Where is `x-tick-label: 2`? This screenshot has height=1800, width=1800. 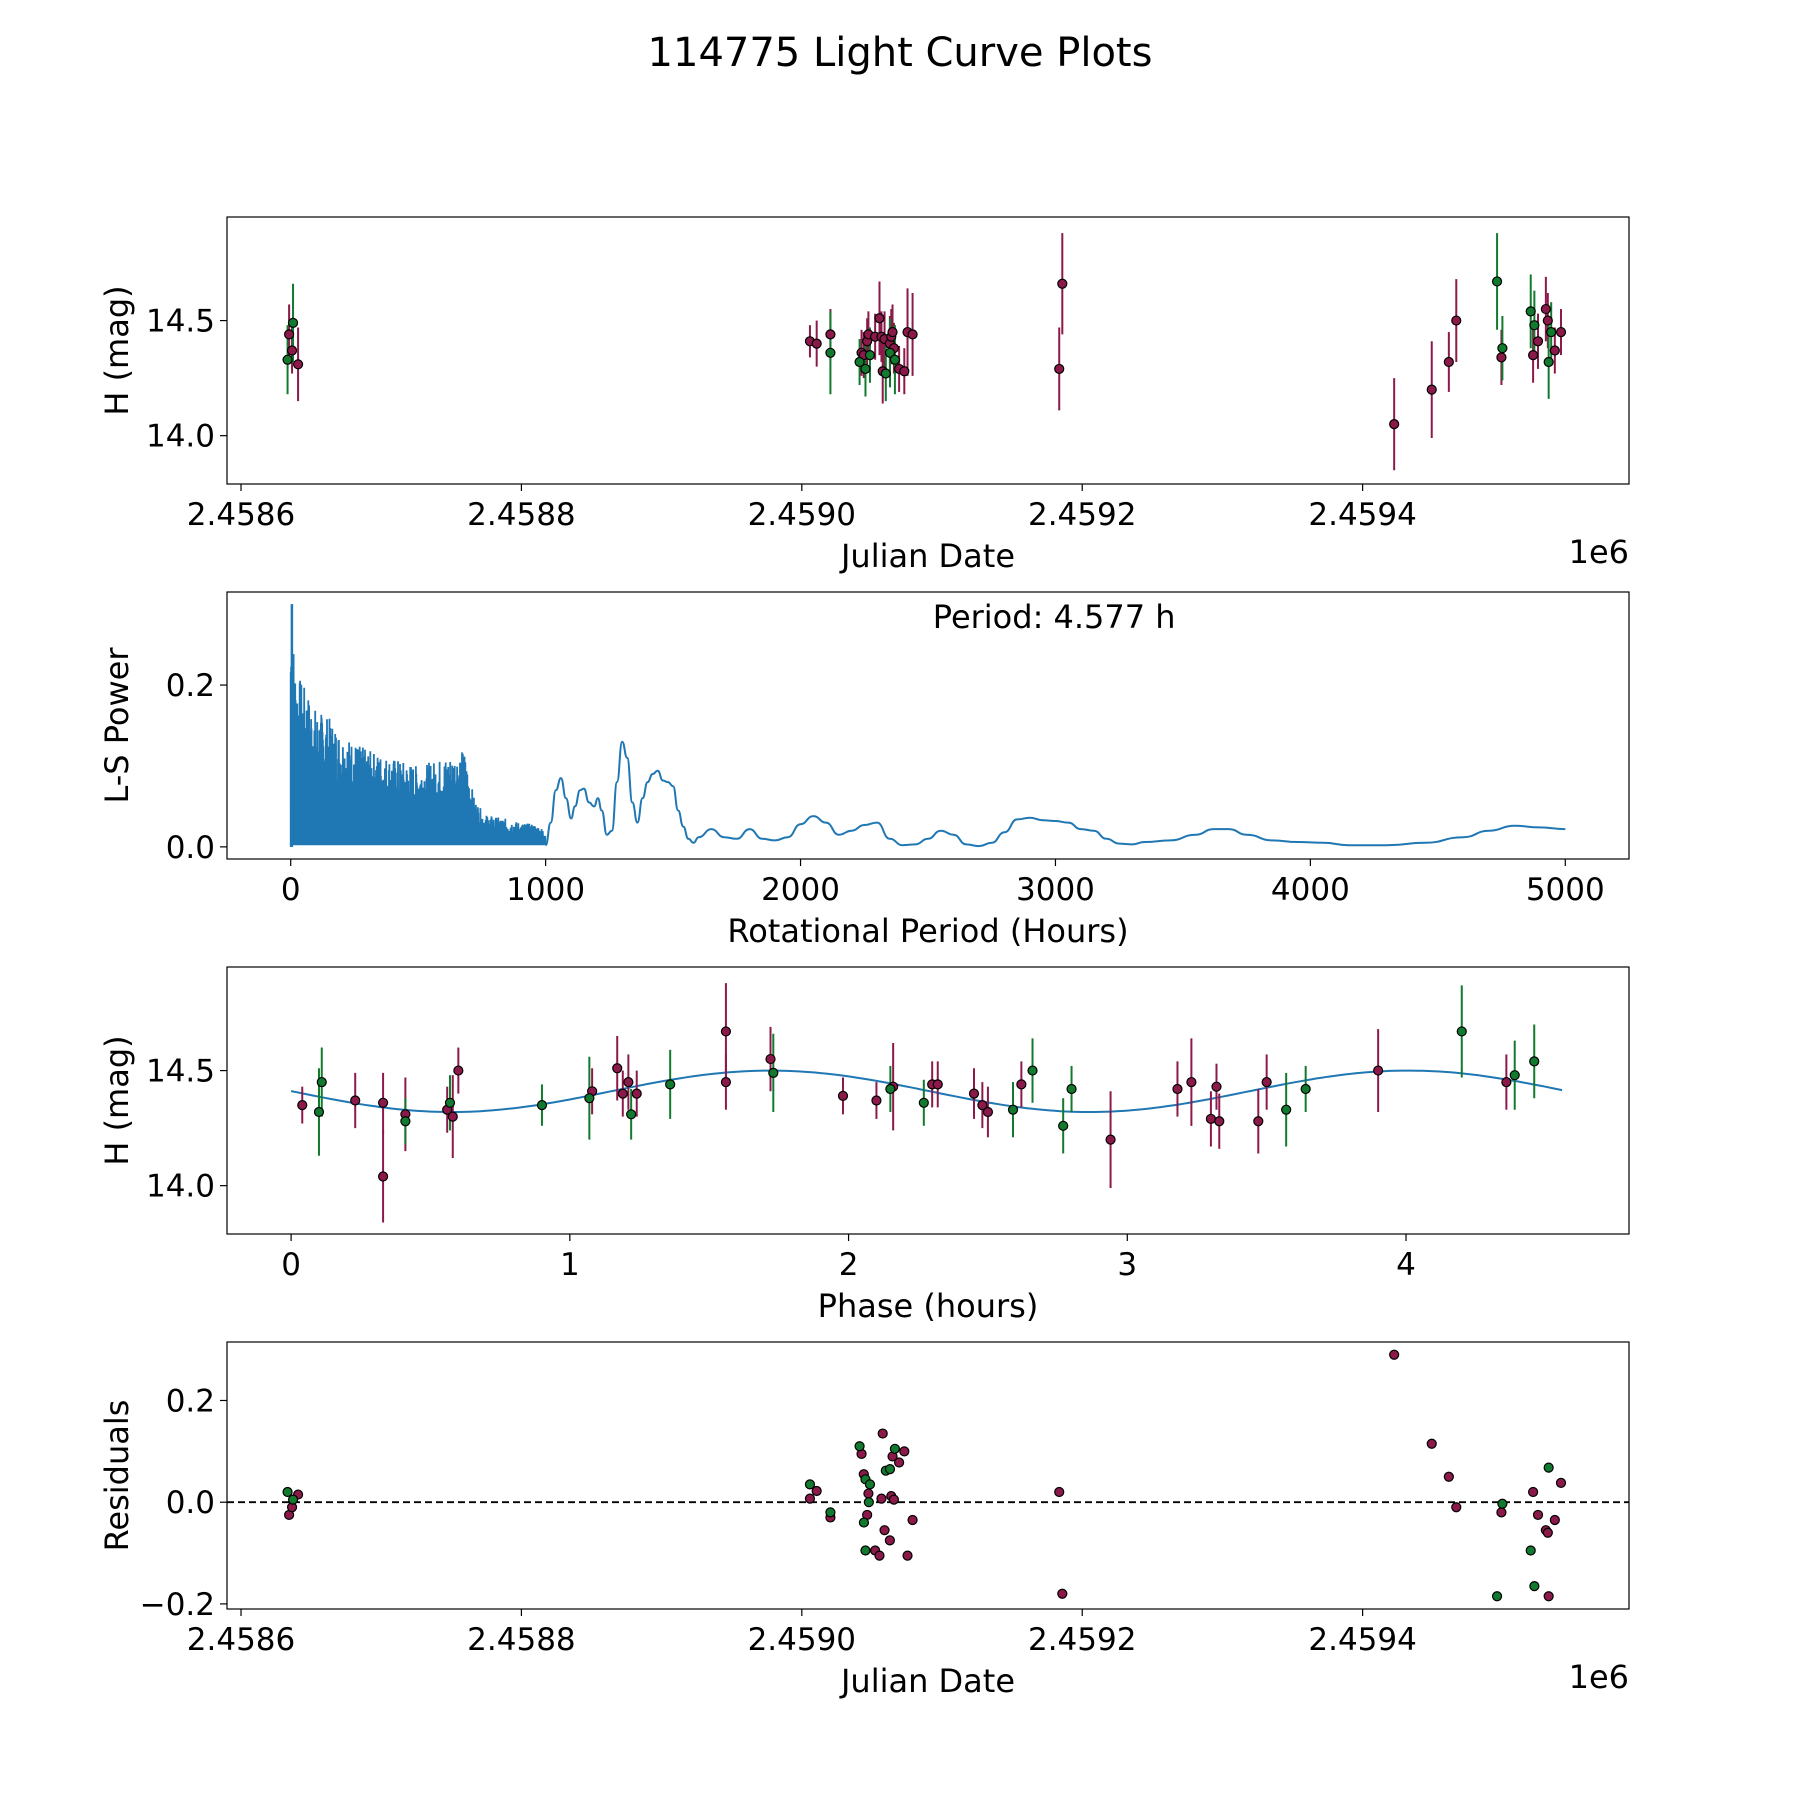
x-tick-label: 2 is located at coordinates (849, 1265).